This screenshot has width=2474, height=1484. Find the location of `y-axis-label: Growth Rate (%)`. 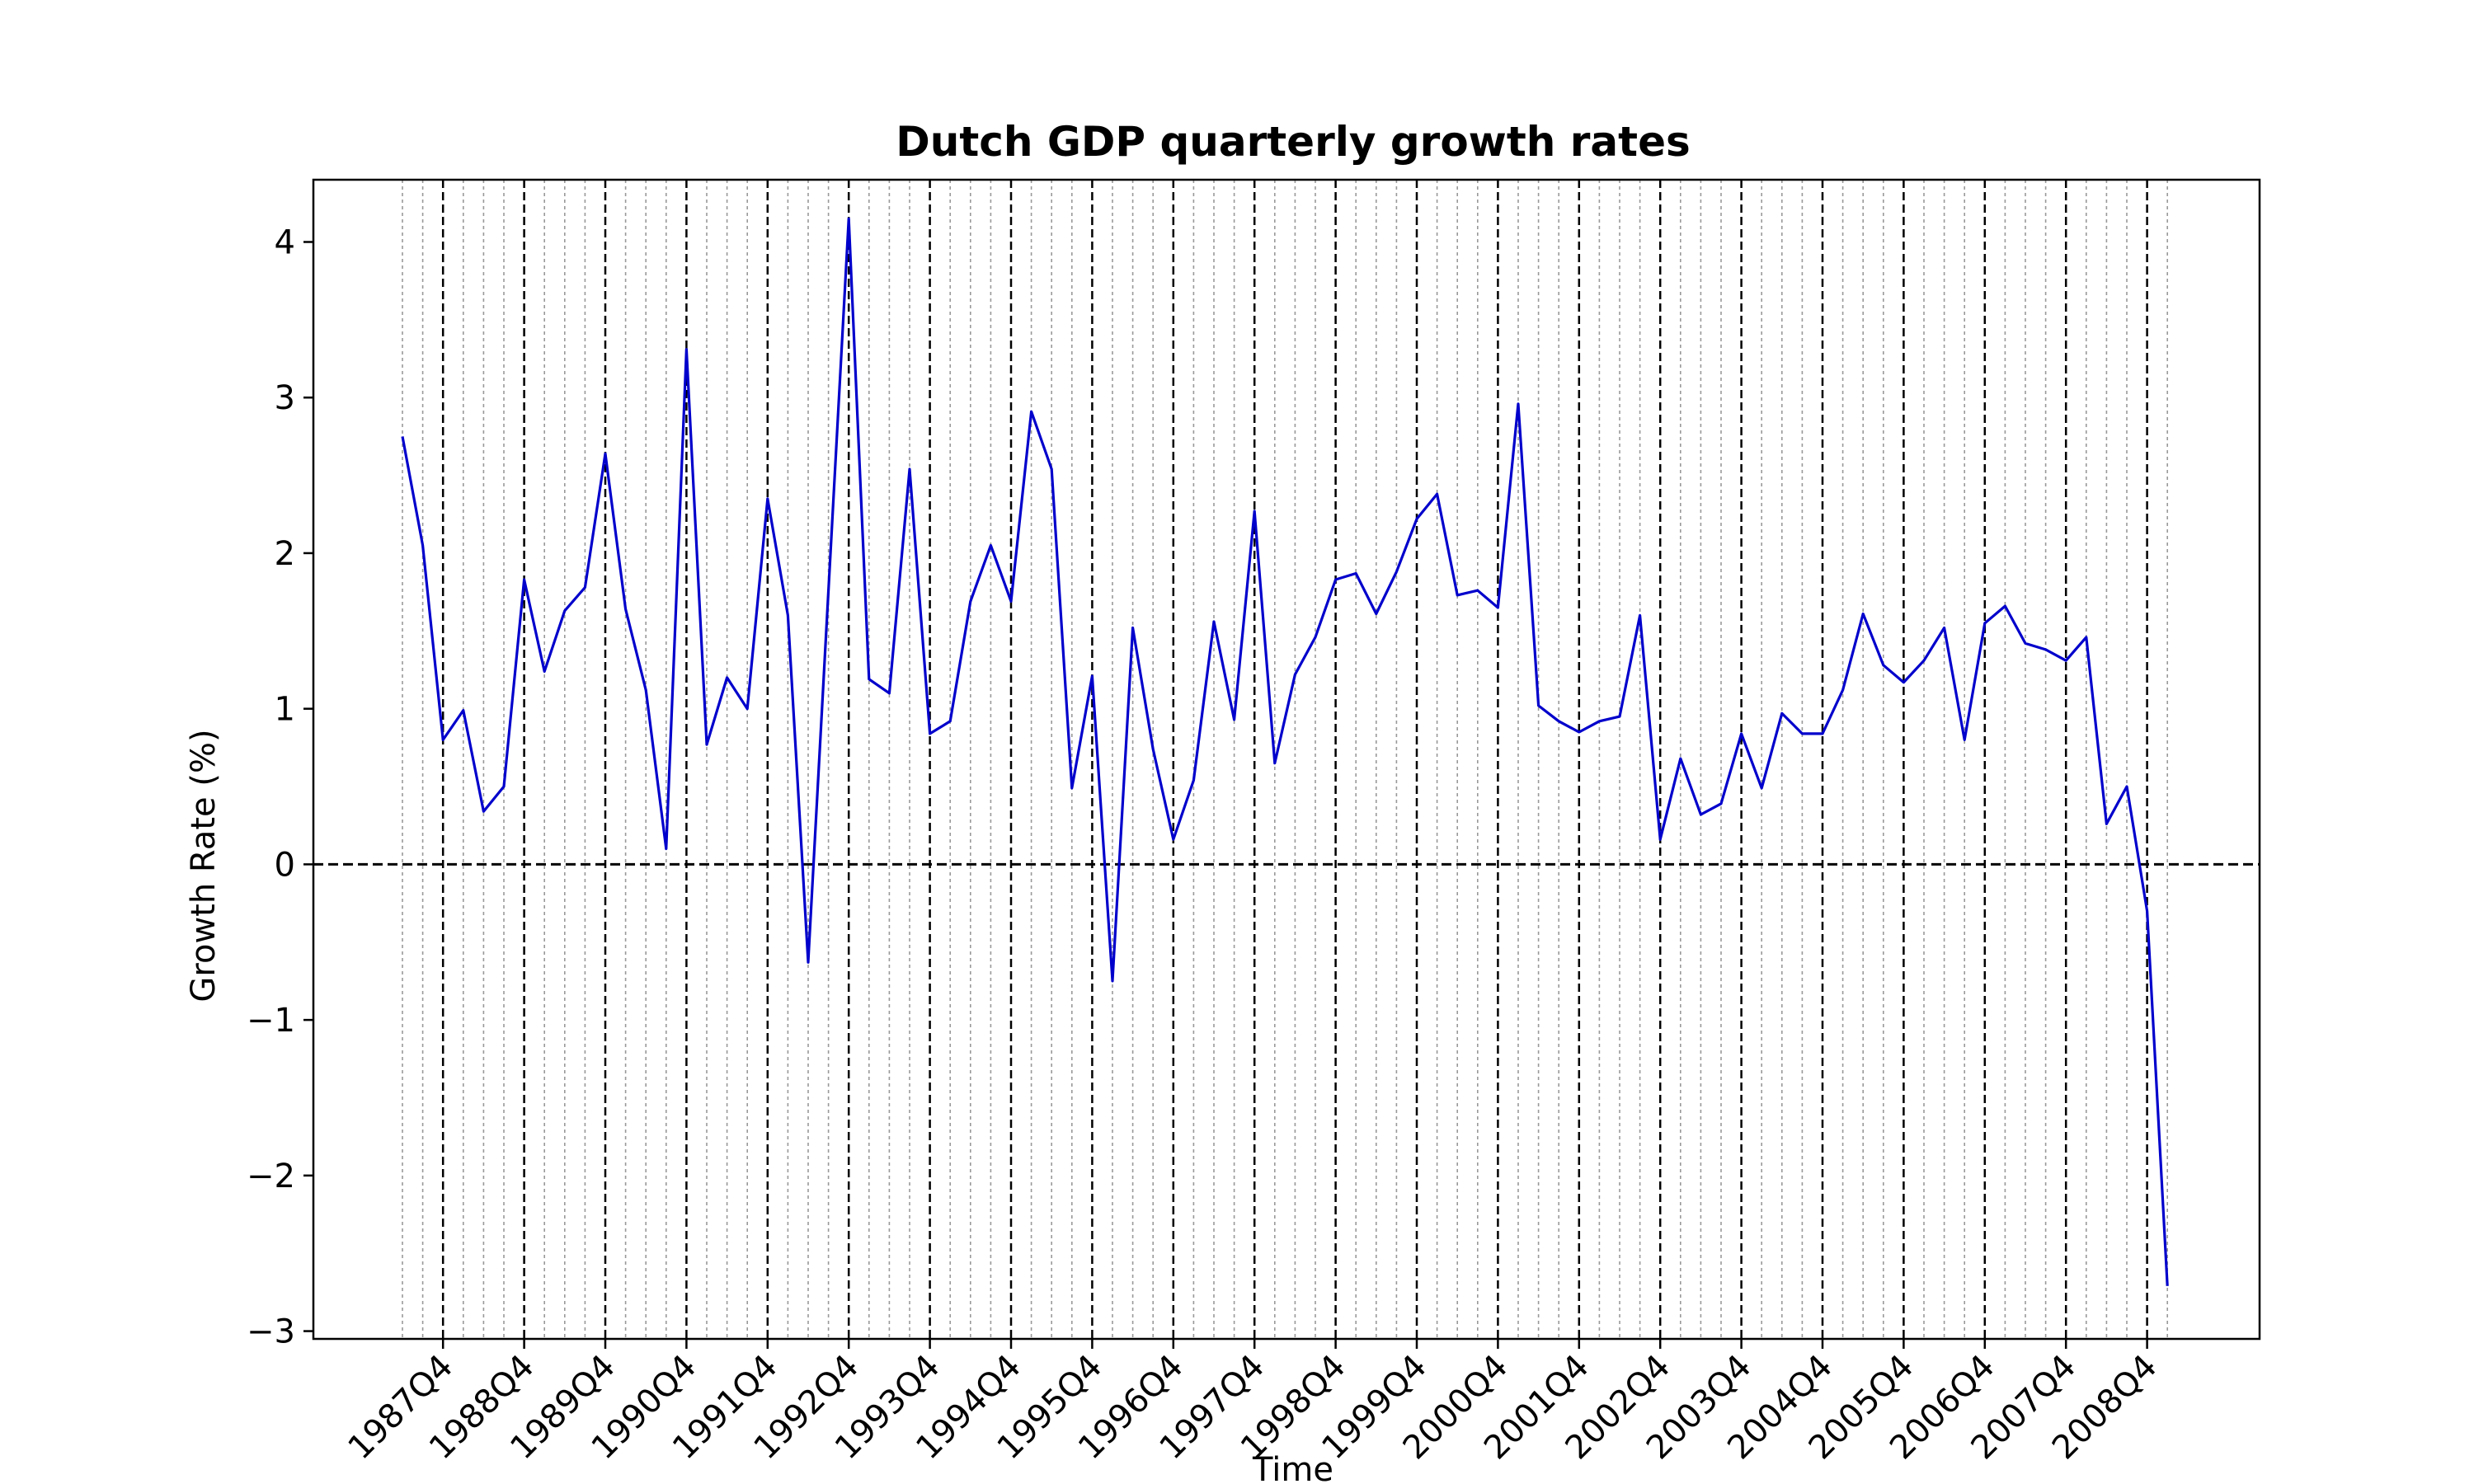

y-axis-label: Growth Rate (%) is located at coordinates (204, 865).